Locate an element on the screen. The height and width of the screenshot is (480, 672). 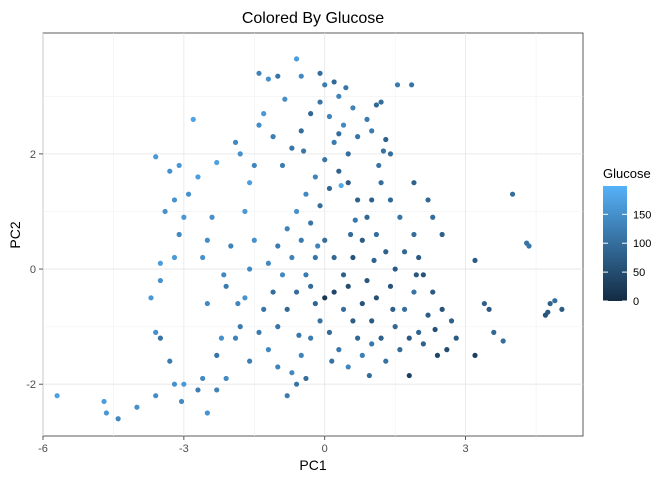
y-tick-label: 2 is located at coordinates (33, 155).